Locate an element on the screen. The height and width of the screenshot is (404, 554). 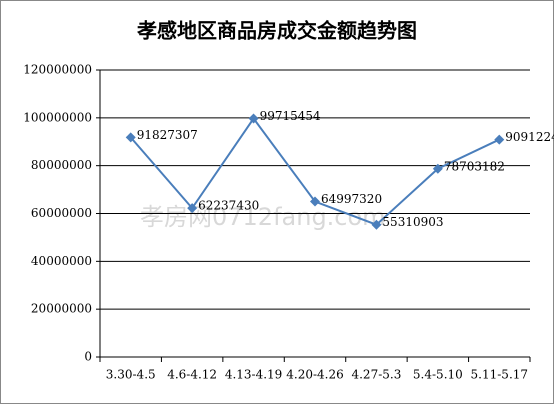
x-tick-label: 4.27-5.3 is located at coordinates (376, 375).